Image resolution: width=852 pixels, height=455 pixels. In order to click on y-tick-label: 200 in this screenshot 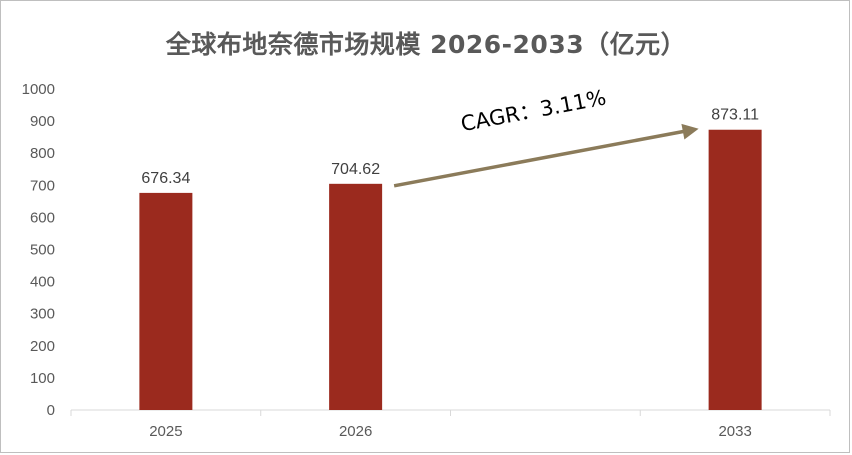, I will do `click(42, 346)`.